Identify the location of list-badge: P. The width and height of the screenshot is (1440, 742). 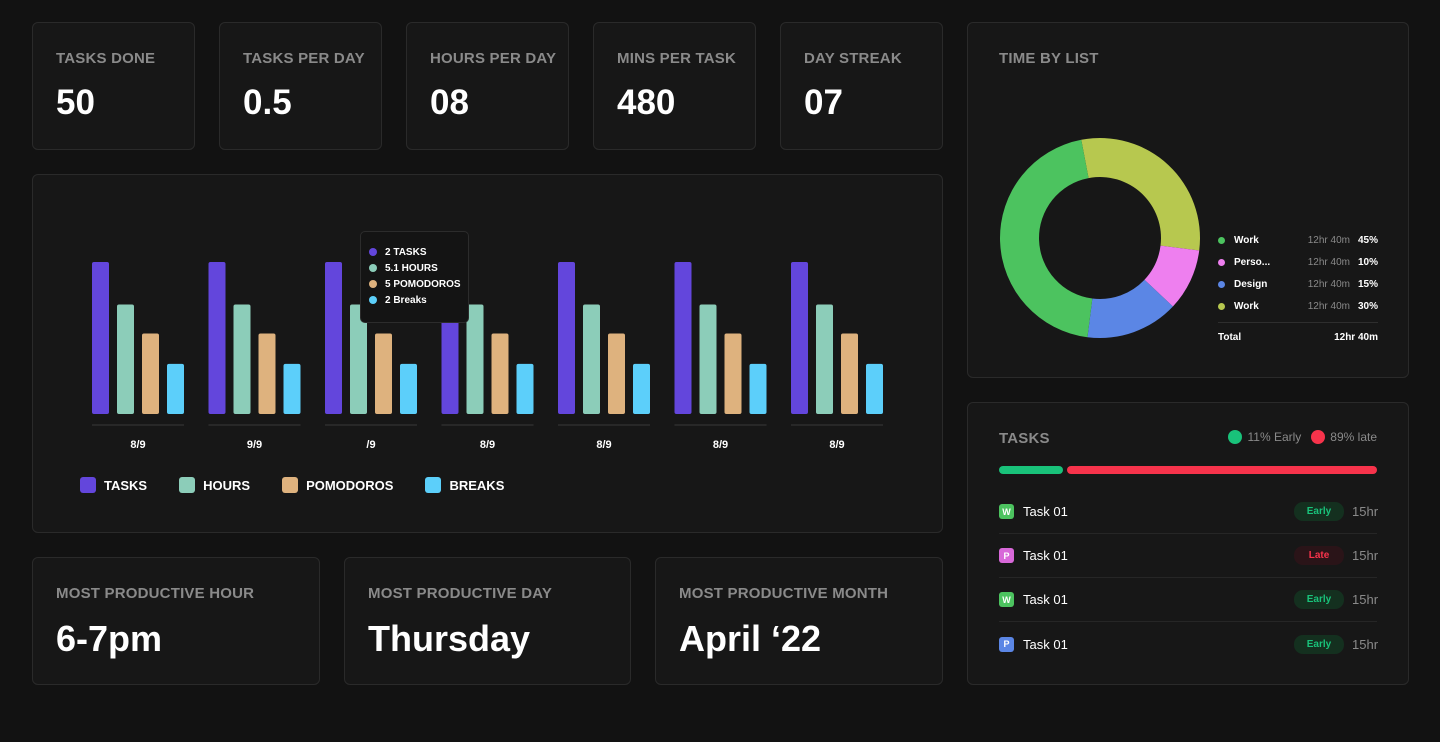
(1006, 555).